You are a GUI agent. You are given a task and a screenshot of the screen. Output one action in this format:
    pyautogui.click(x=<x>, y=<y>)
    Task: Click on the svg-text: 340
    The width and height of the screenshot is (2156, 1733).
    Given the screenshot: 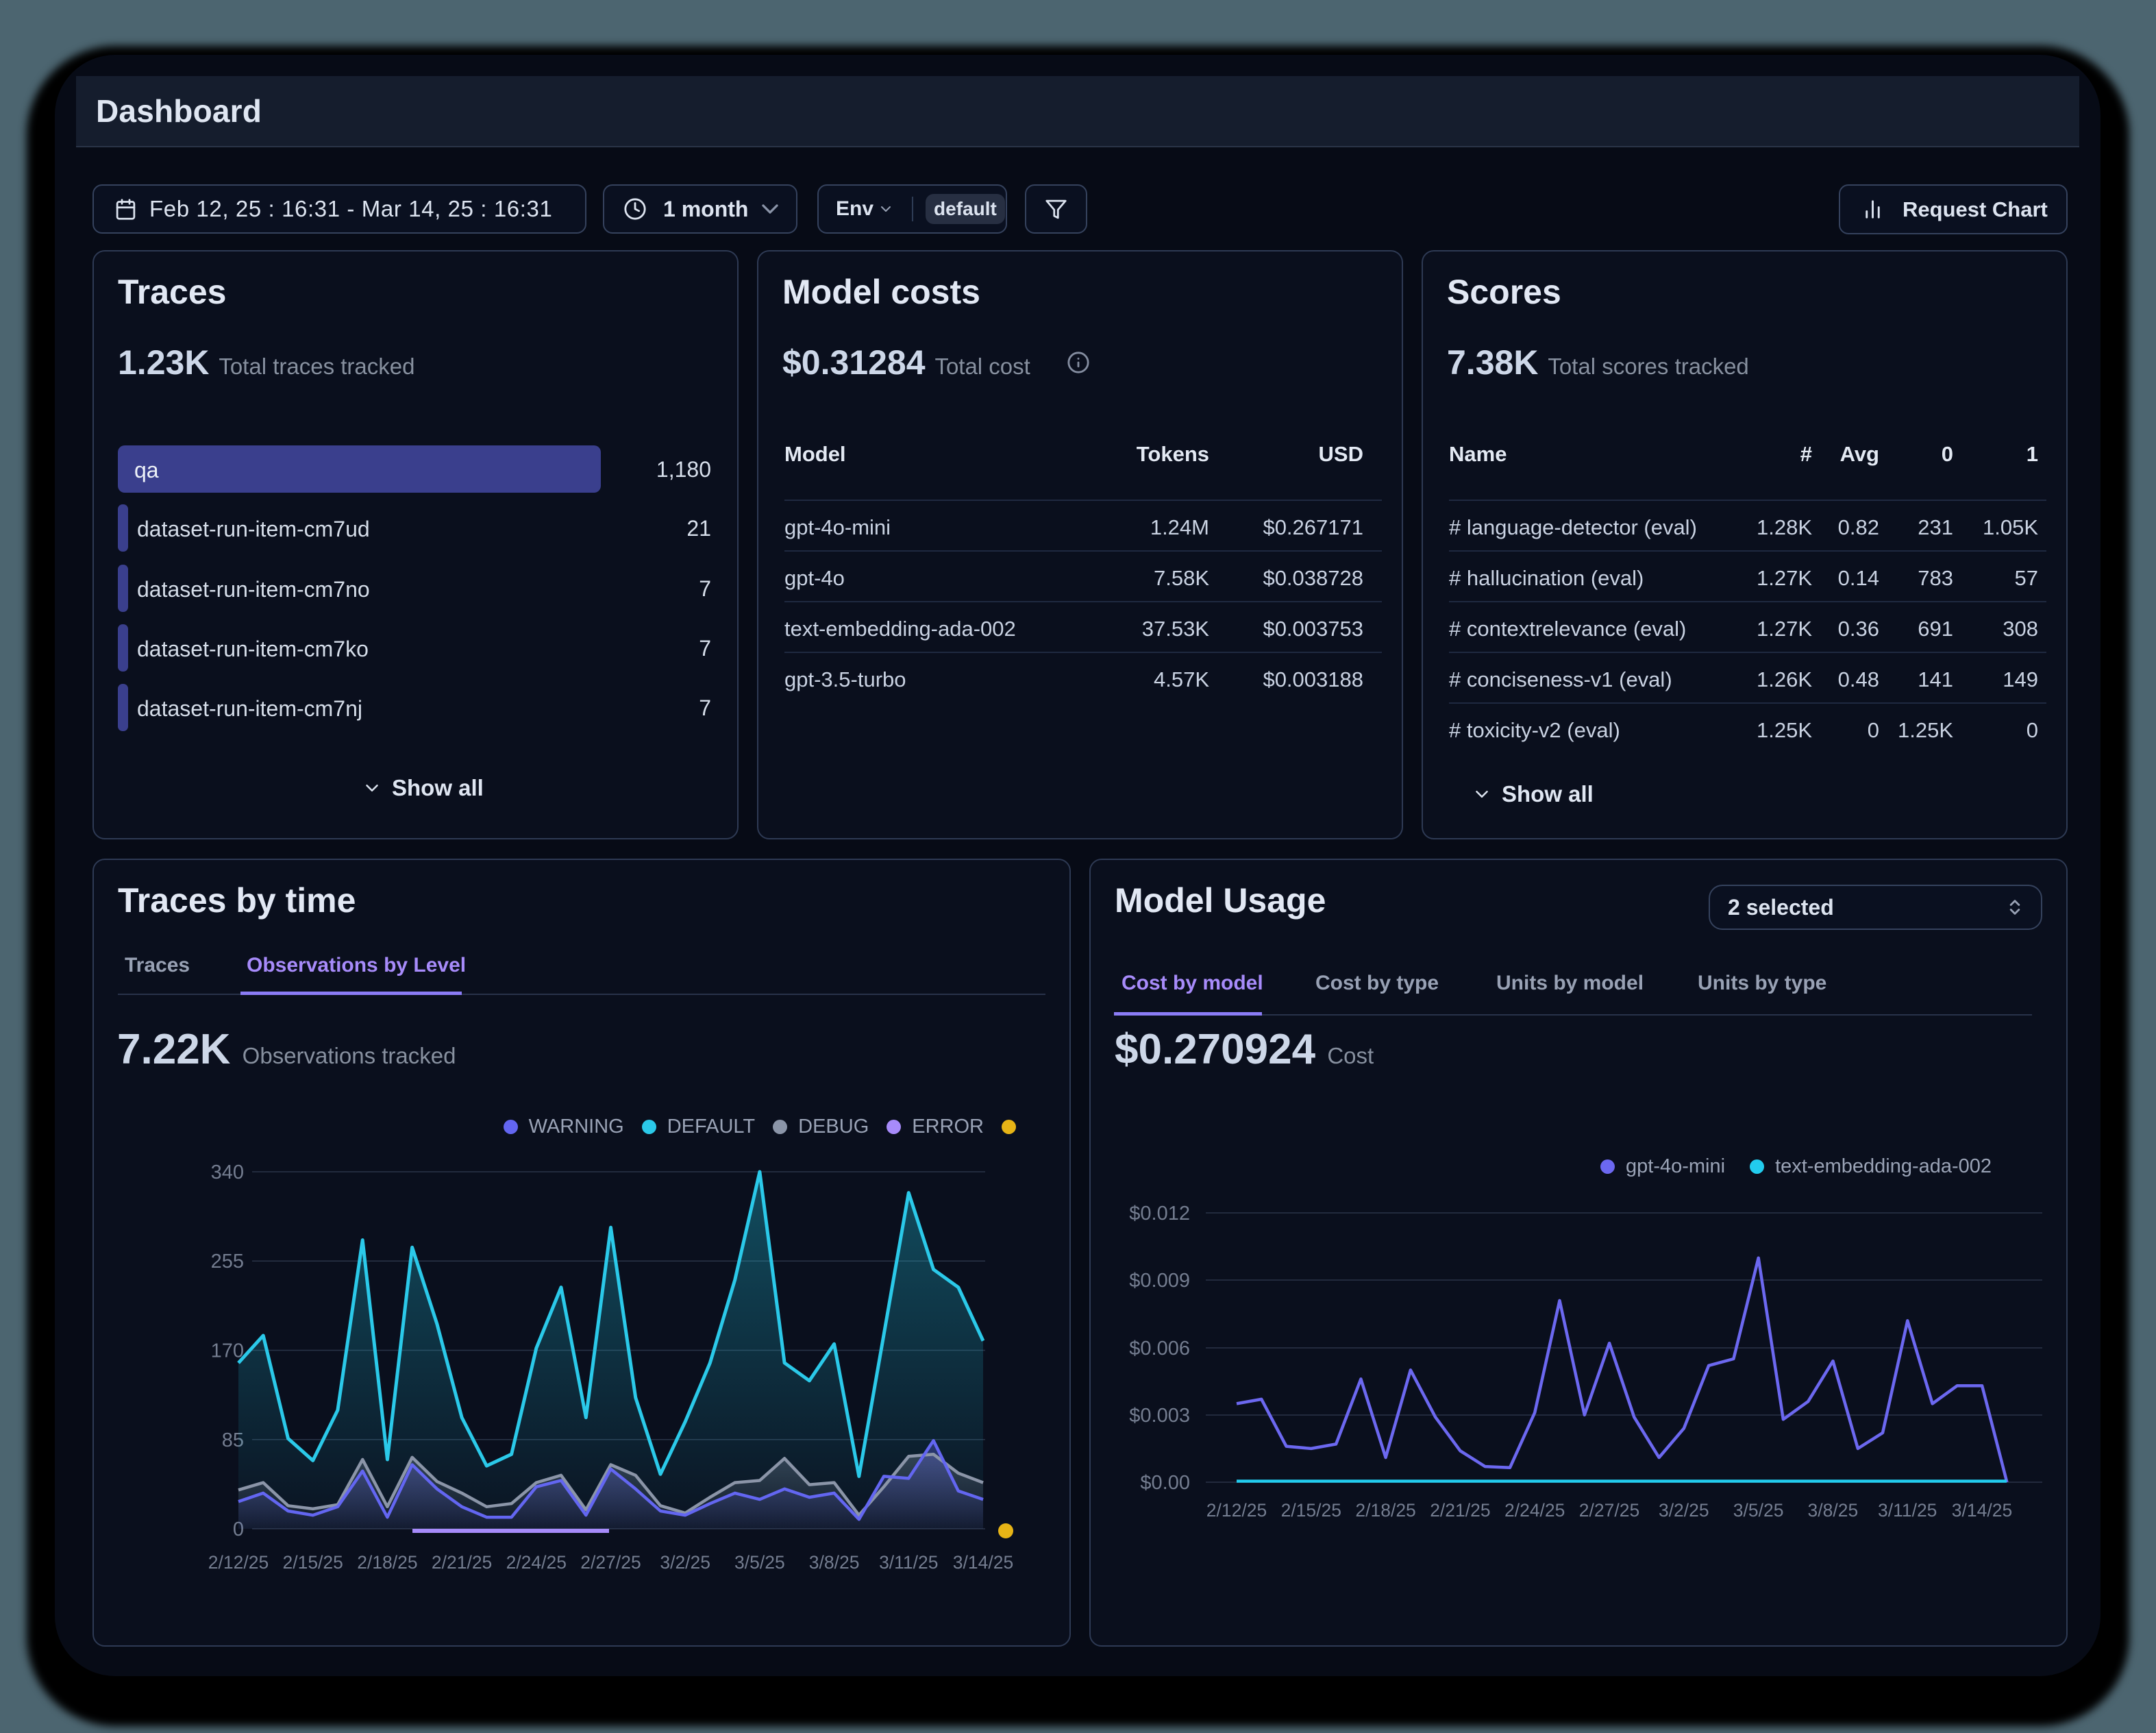 What is the action you would take?
    pyautogui.click(x=228, y=1172)
    